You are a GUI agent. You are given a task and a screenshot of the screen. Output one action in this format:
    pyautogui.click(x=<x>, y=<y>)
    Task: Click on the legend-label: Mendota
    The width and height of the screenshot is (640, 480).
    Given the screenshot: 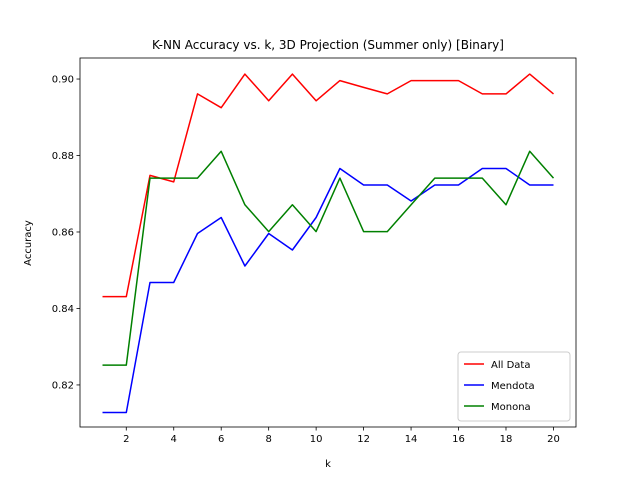 What is the action you would take?
    pyautogui.click(x=513, y=386)
    